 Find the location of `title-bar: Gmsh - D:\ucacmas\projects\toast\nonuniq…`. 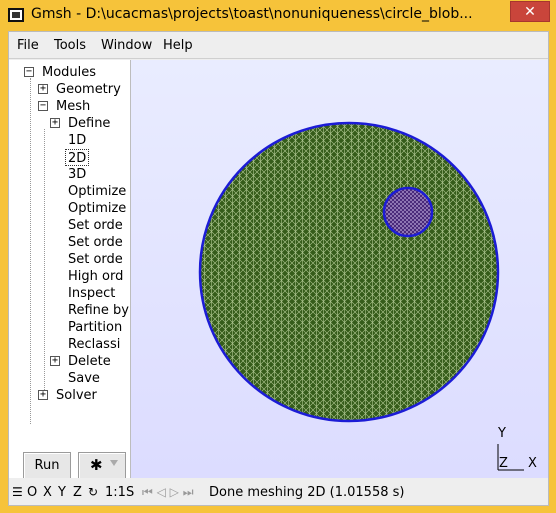

title-bar: Gmsh - D:\ucacmas\projects\toast\nonuniq… is located at coordinates (278, 15).